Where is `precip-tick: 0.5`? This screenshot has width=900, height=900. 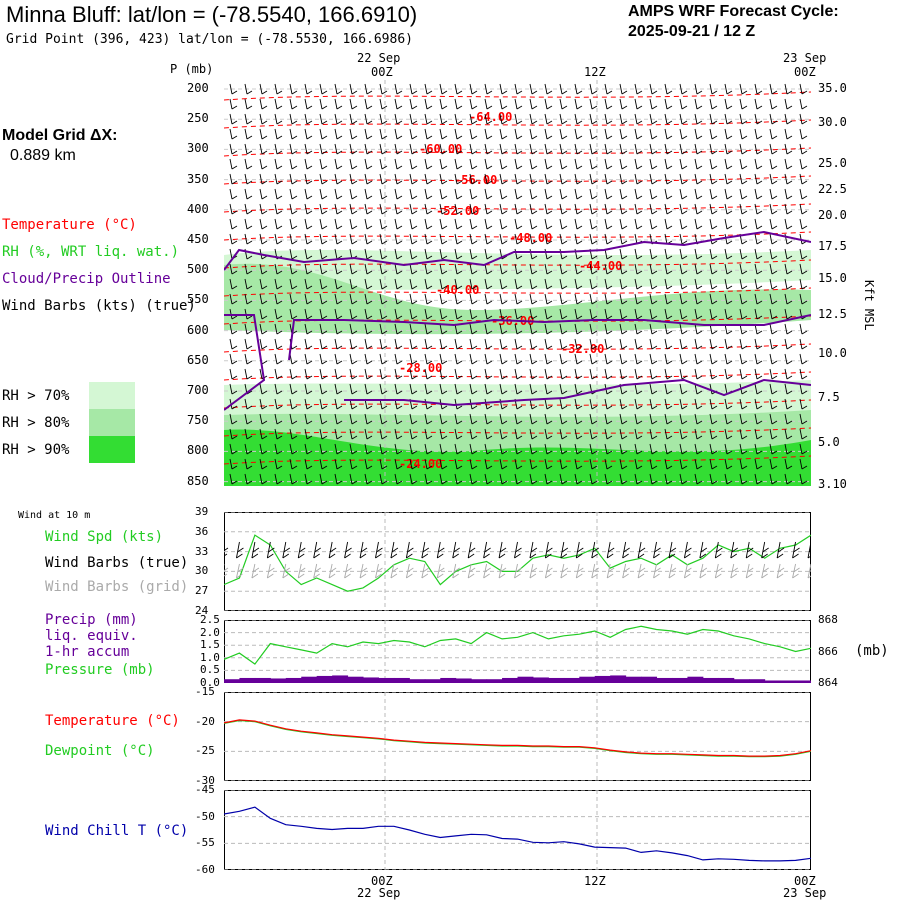
precip-tick: 0.5 is located at coordinates (210, 670).